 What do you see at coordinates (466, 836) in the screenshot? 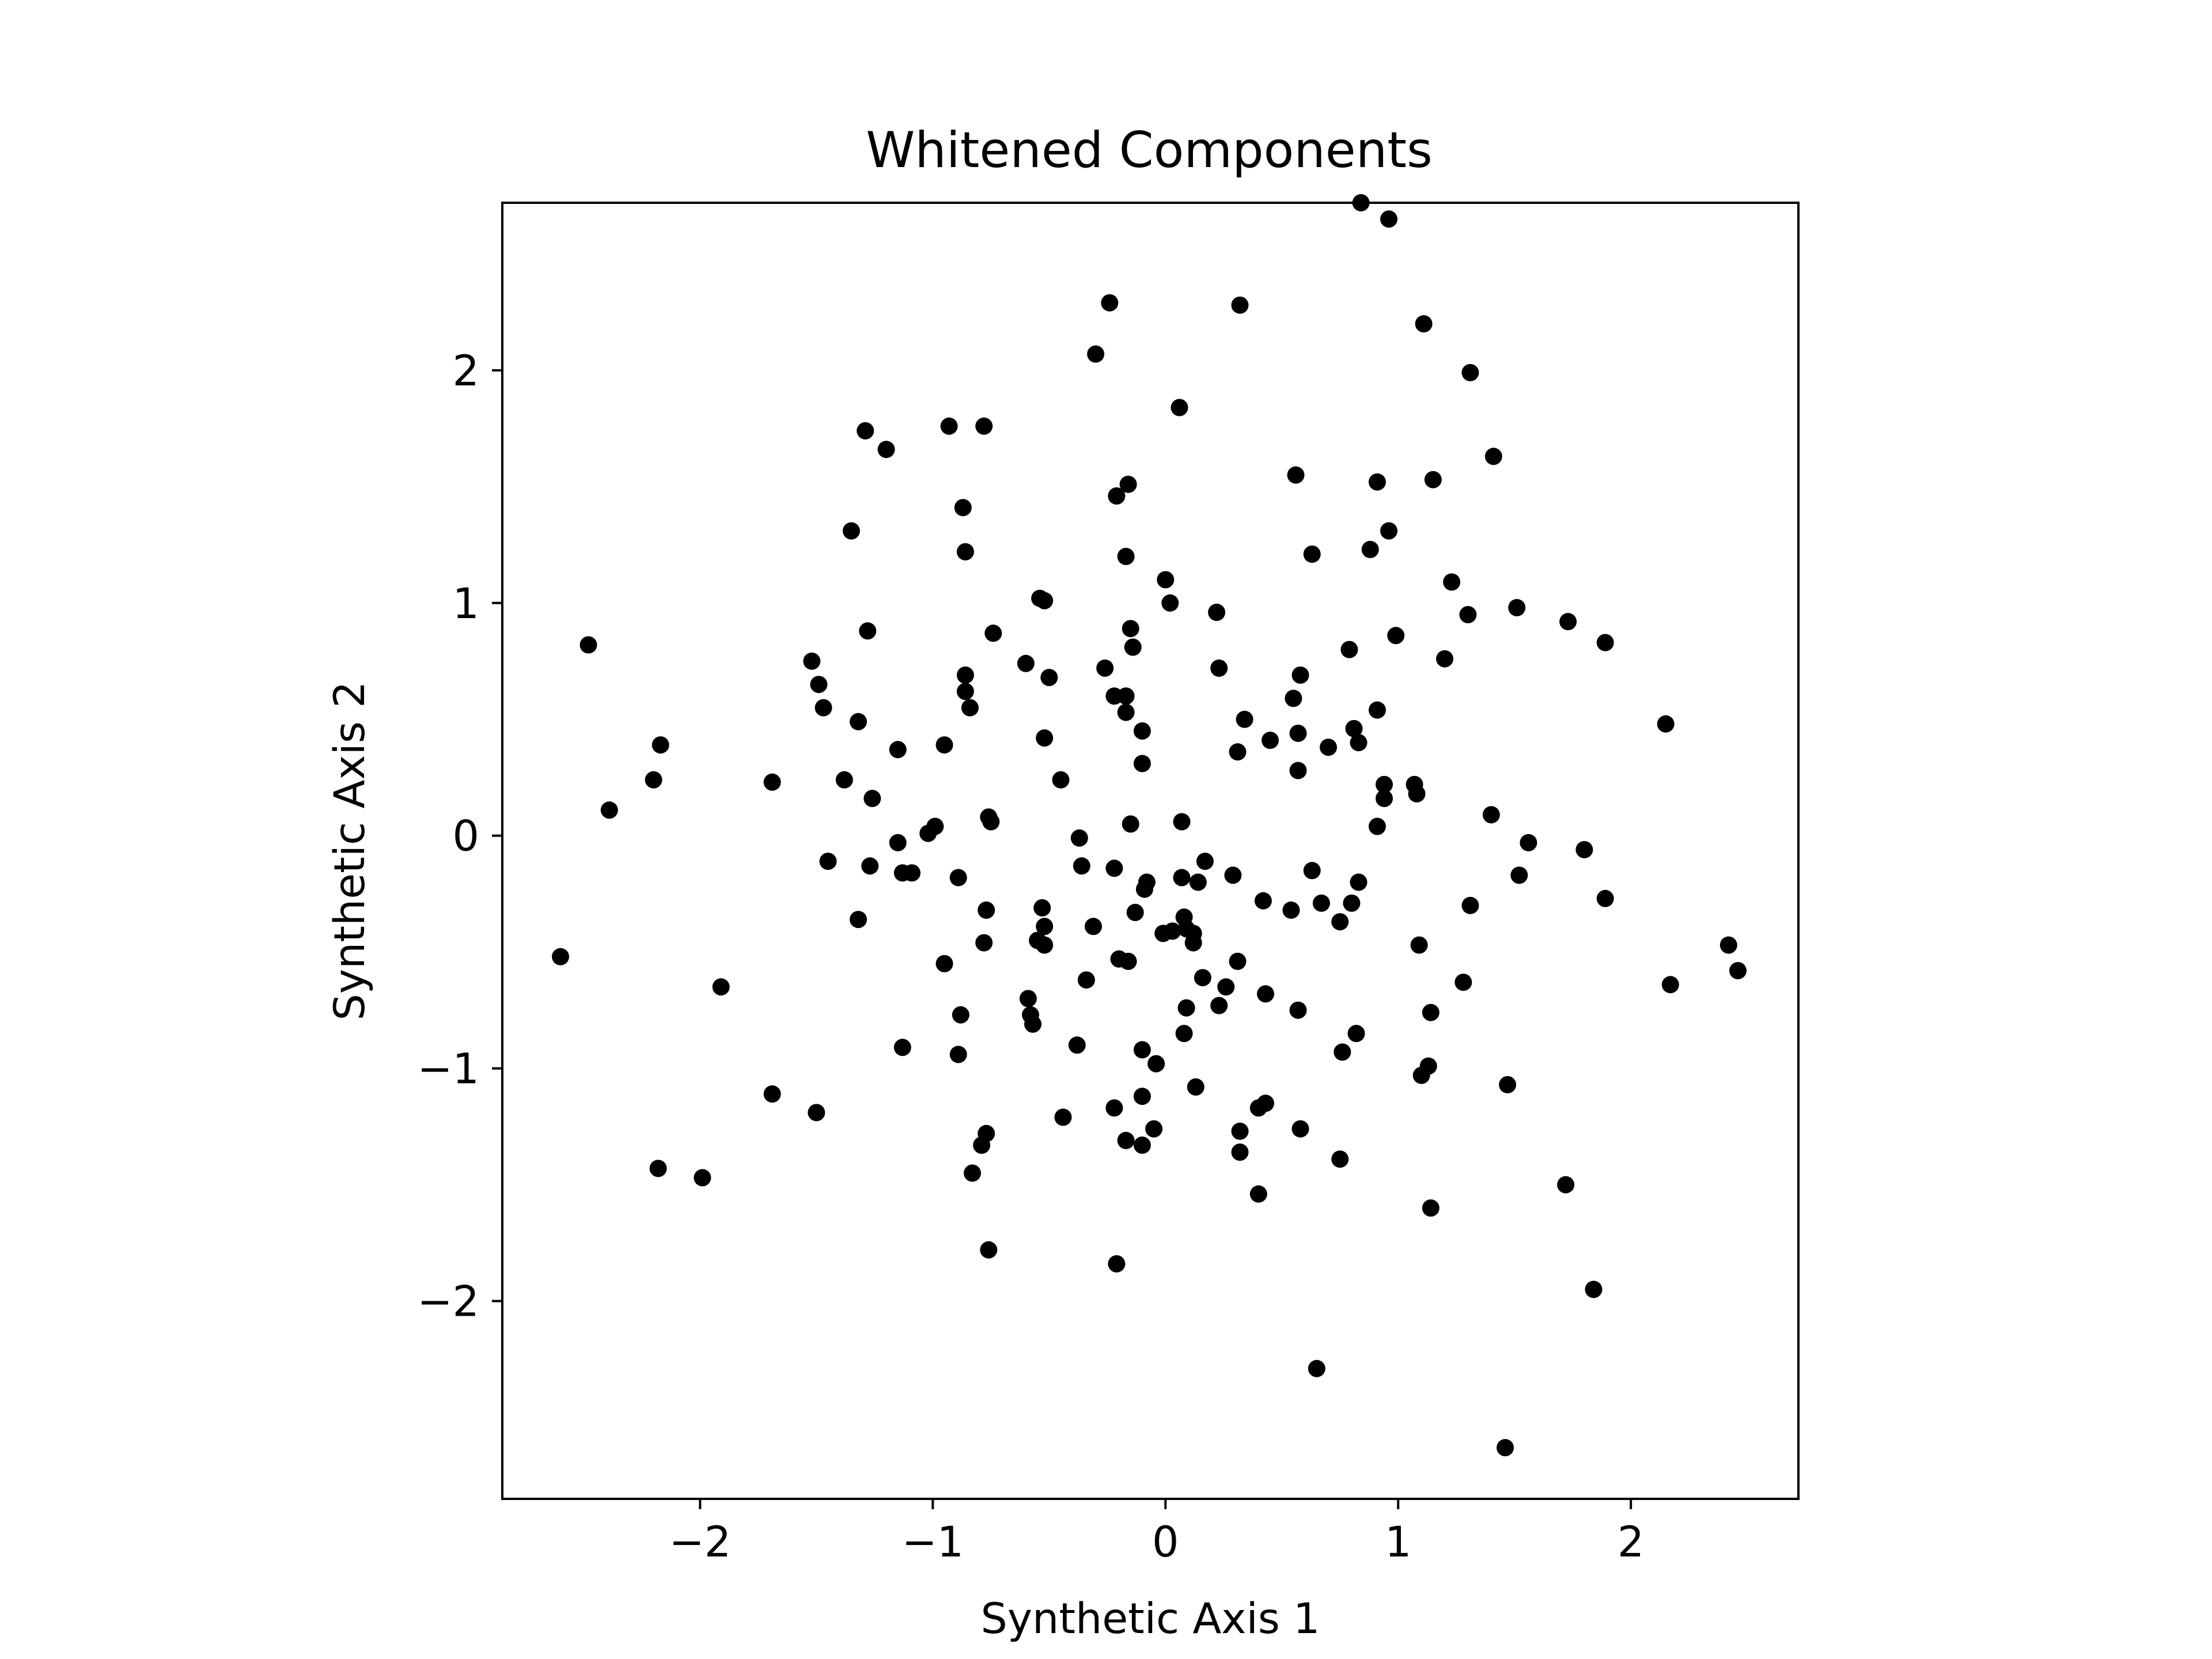
I see `y-tick-label: 0` at bounding box center [466, 836].